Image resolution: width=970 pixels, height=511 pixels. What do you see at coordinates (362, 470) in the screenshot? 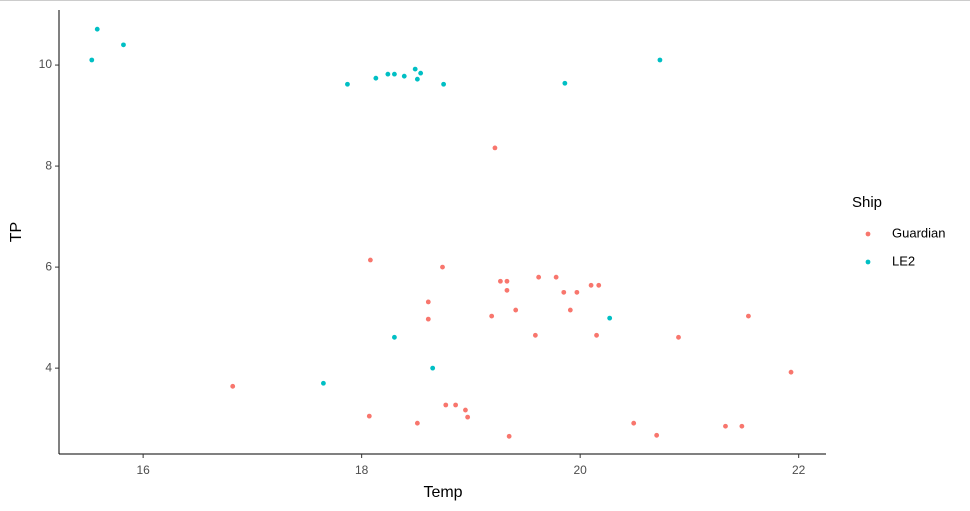
I see `x-tick-label: 18` at bounding box center [362, 470].